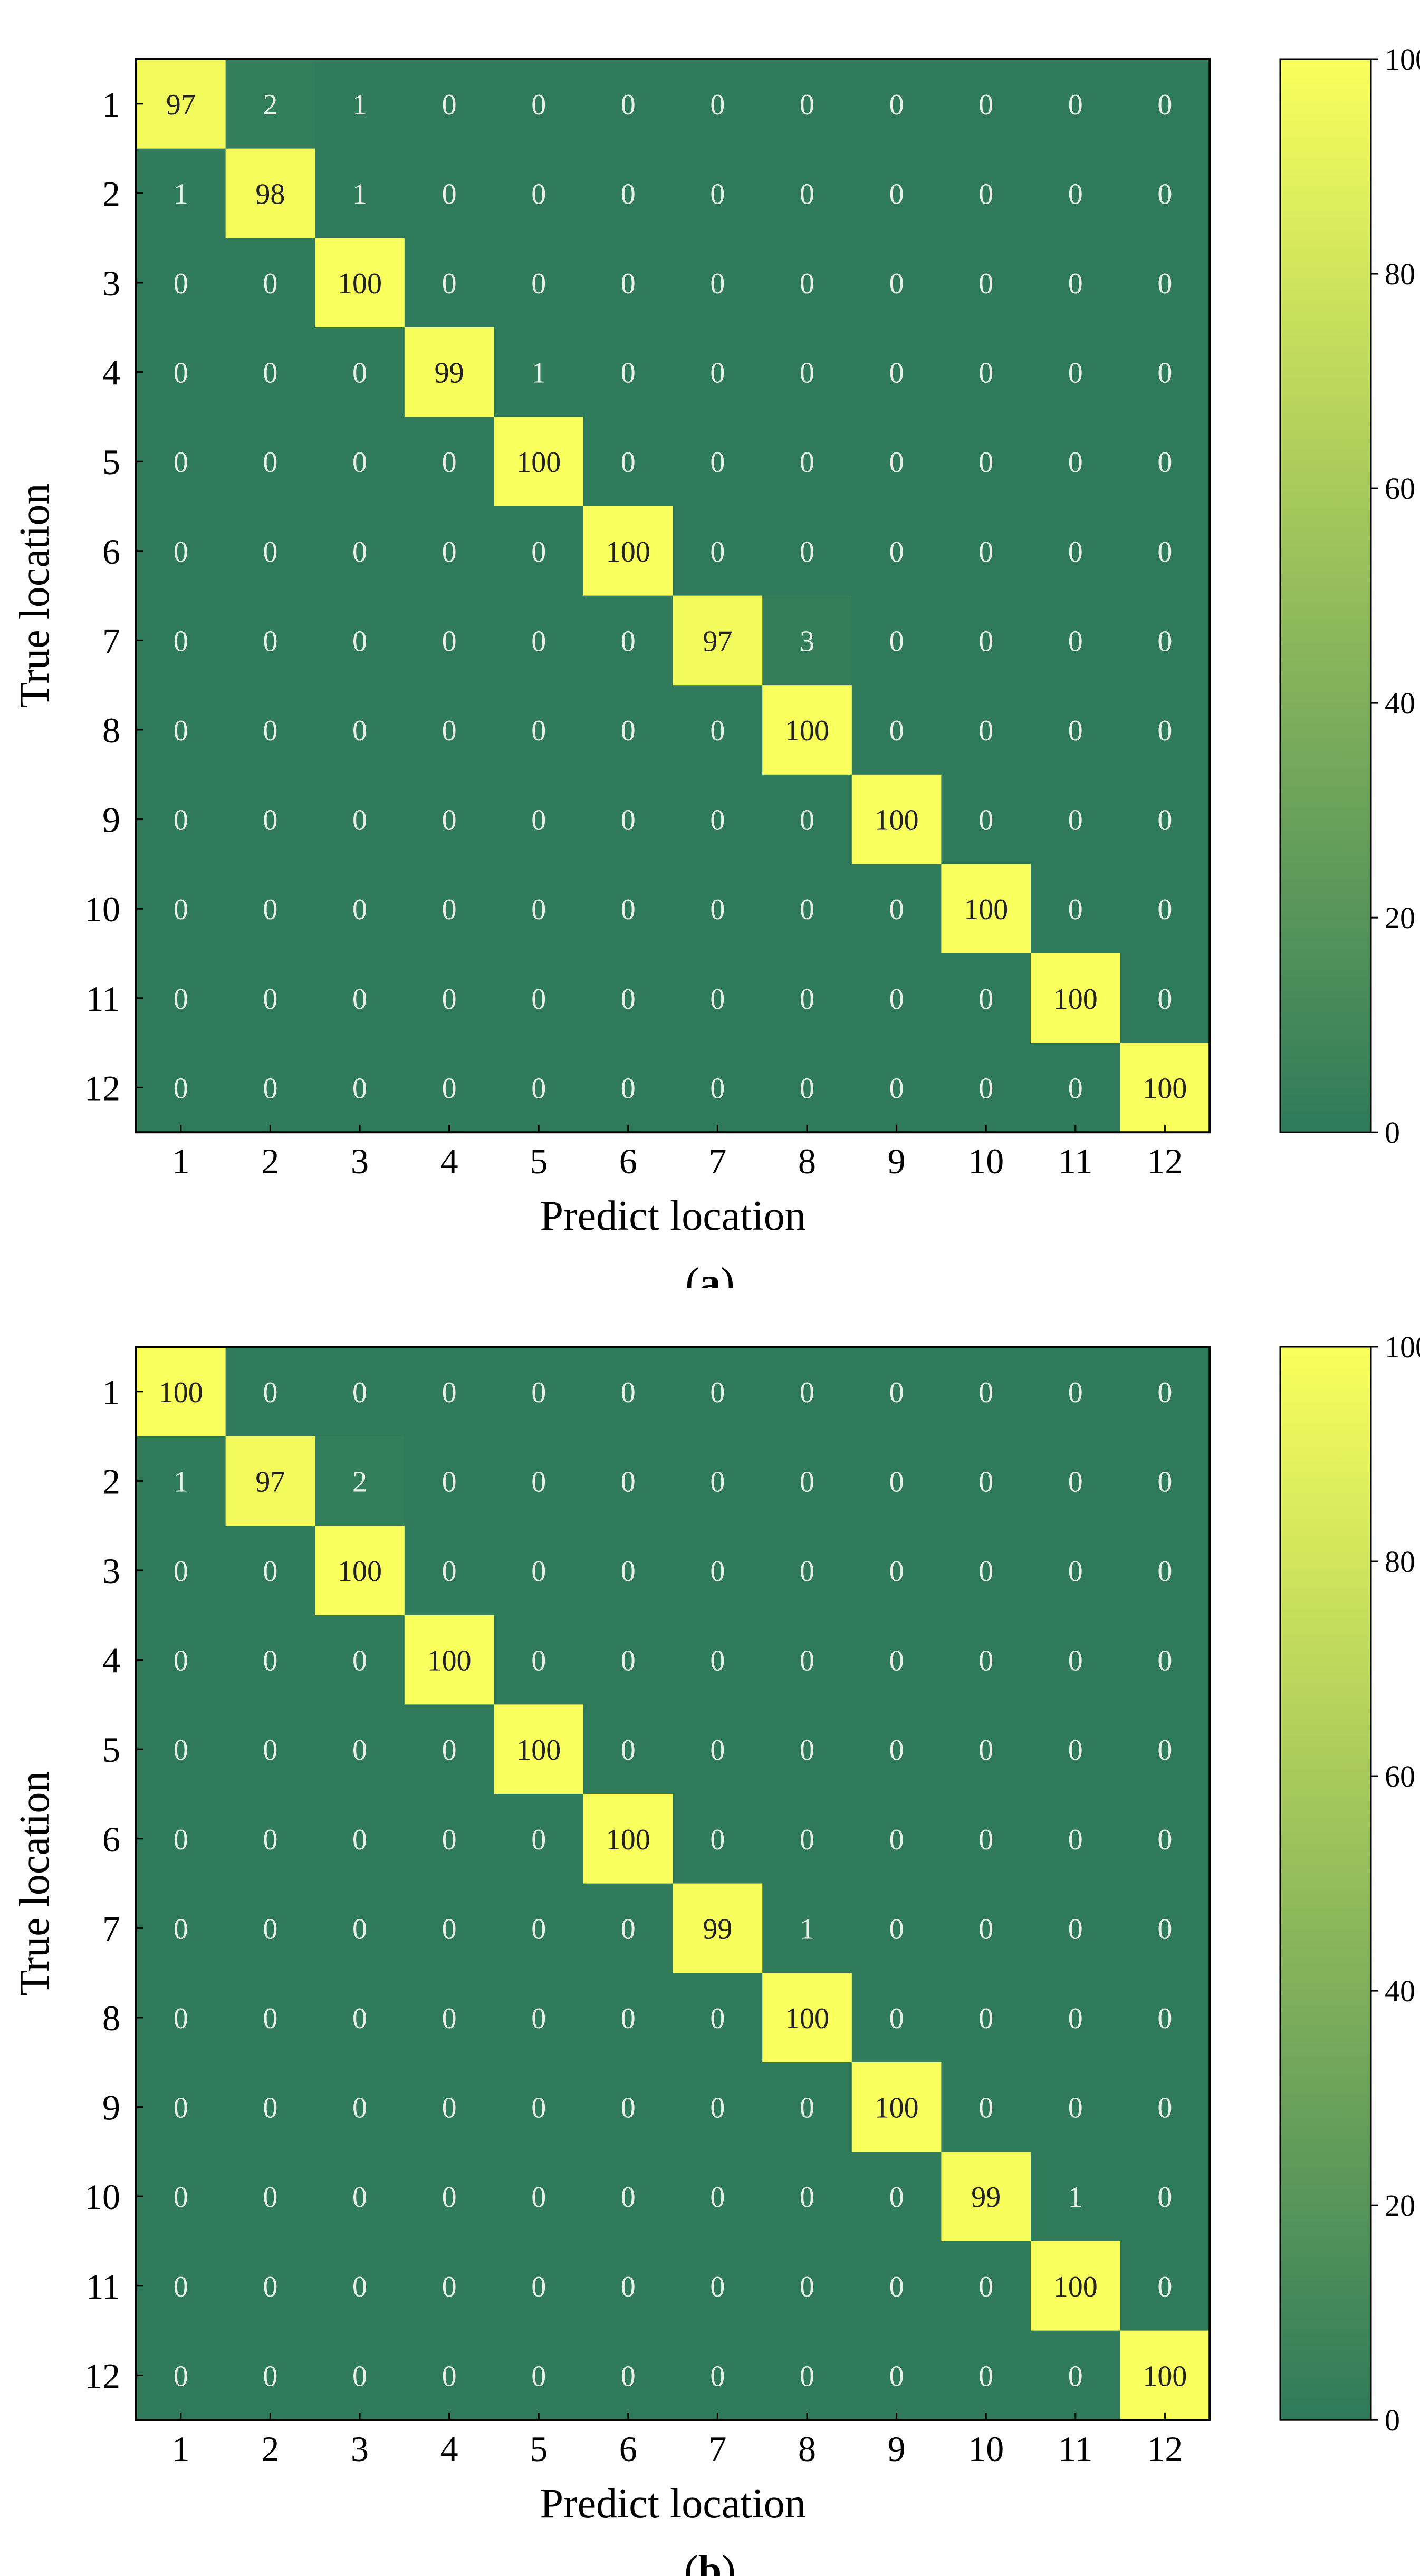  What do you see at coordinates (538, 373) in the screenshot?
I see `cell-value-label: 1` at bounding box center [538, 373].